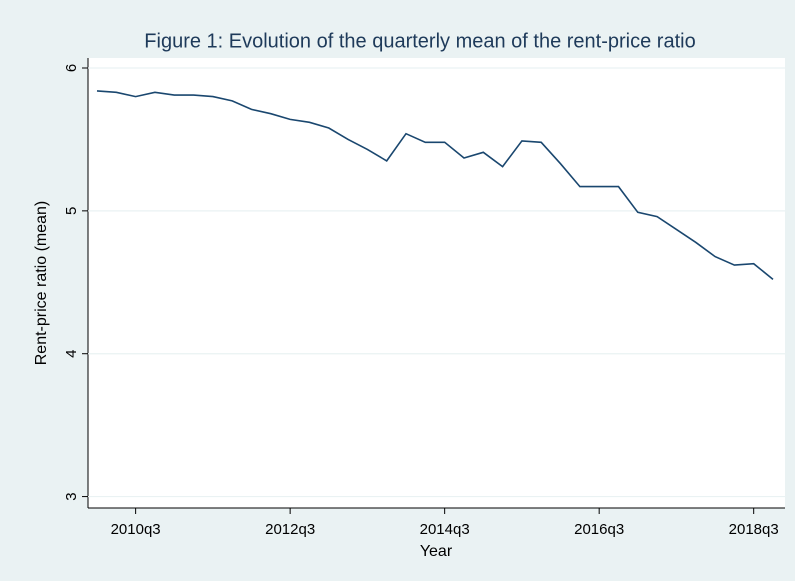 The height and width of the screenshot is (581, 795). Describe the element at coordinates (290, 529) in the screenshot. I see `x-tick-label: 2012q3` at that location.